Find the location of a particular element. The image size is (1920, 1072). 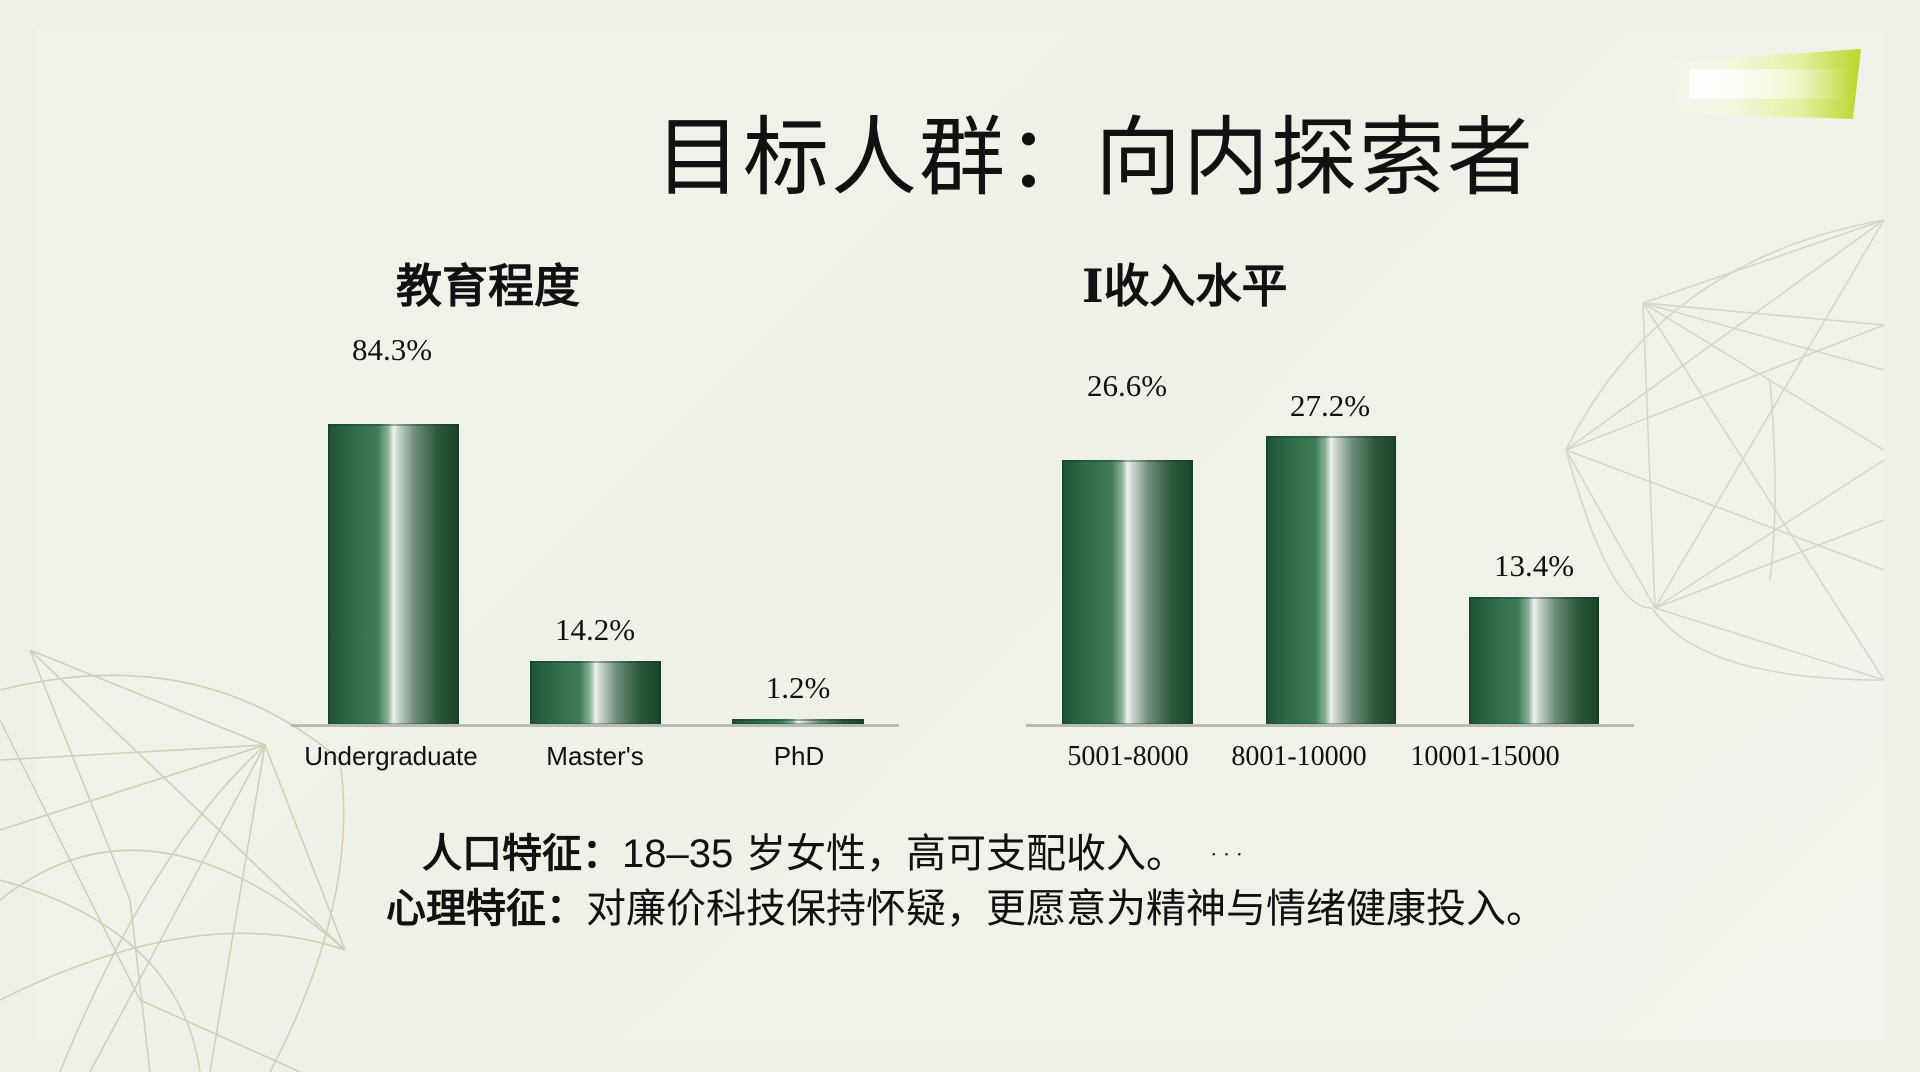

income-x-axis is located at coordinates (1330, 725).